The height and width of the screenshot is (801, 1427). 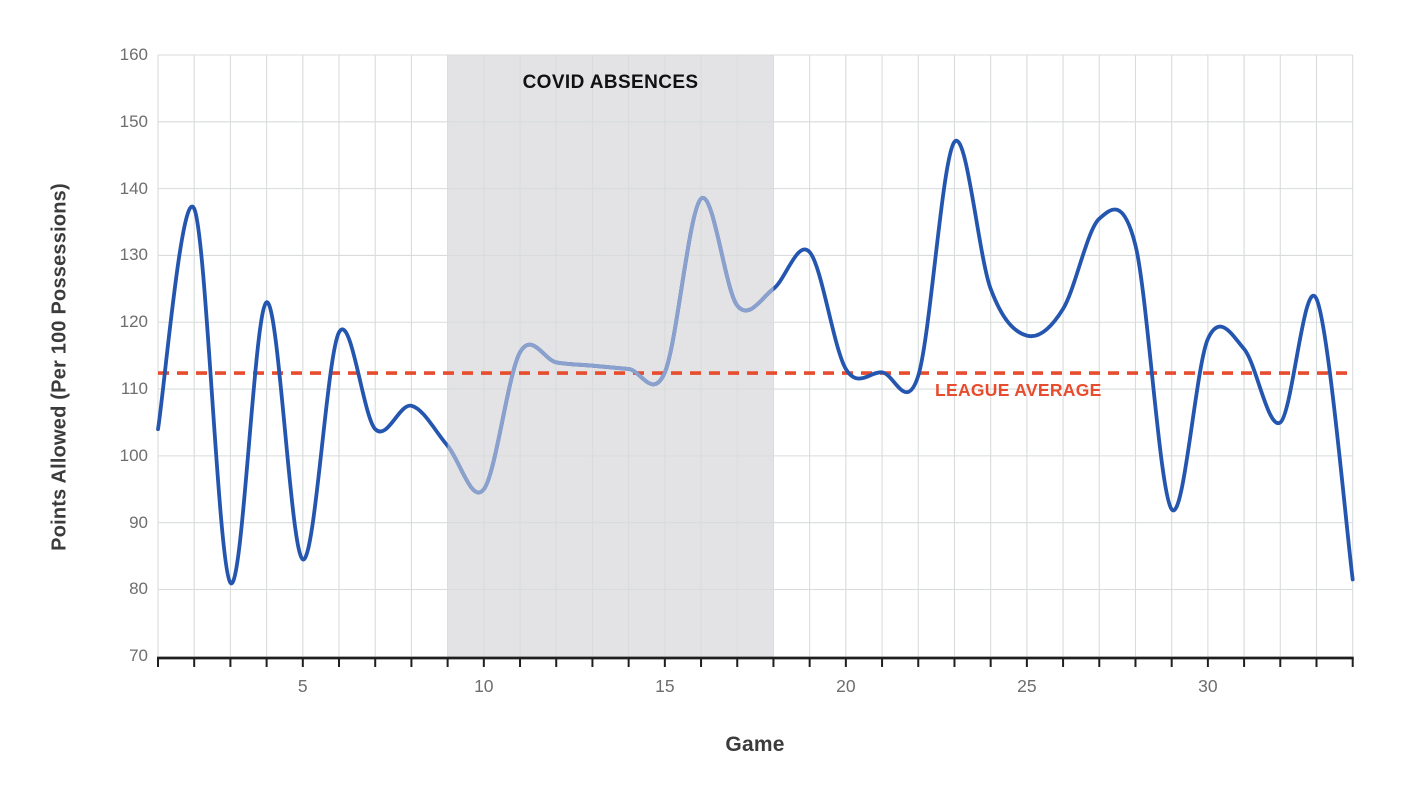 I want to click on y-tick-label-140: 140, so click(x=133, y=188).